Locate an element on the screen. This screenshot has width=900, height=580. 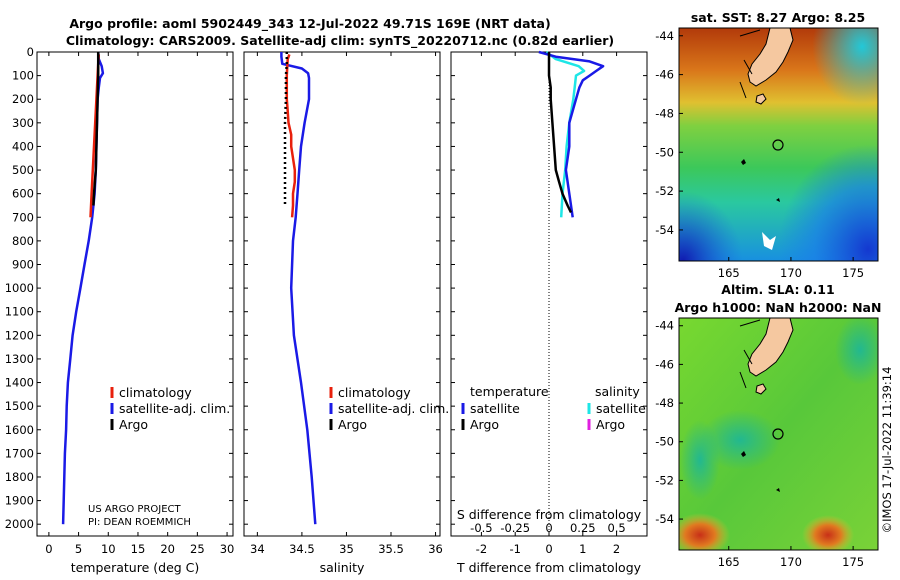
sla-low-northeast is located at coordinates (856, 351).